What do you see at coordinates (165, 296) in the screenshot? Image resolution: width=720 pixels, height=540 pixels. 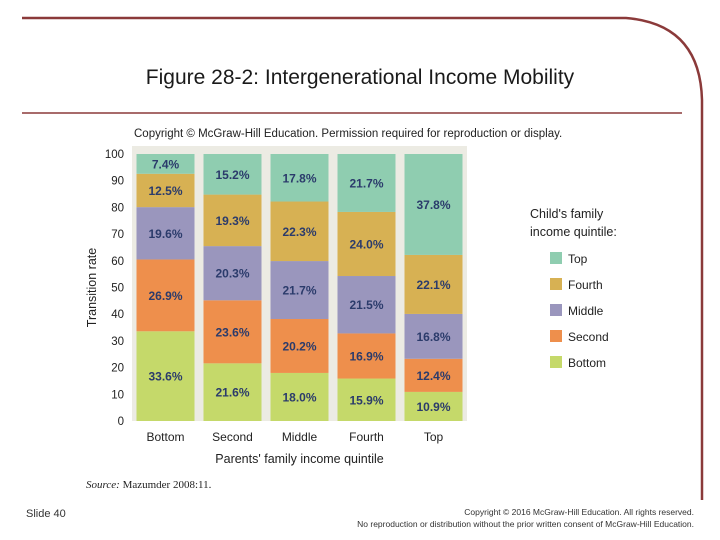 I see `data-label: 26.9%` at bounding box center [165, 296].